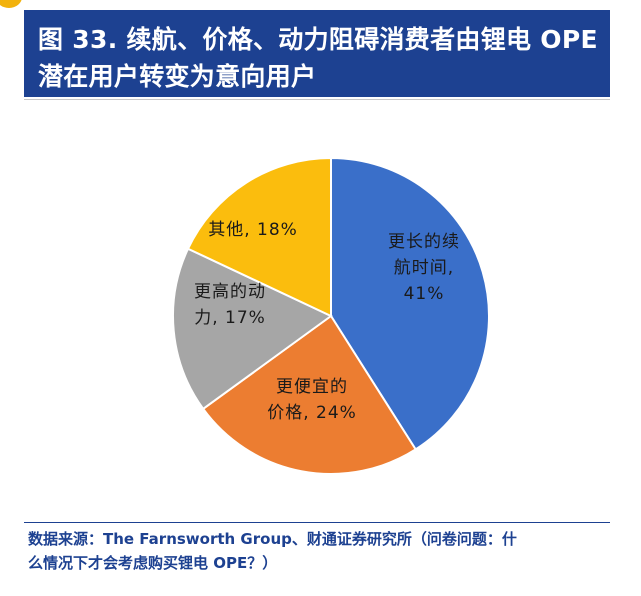  I want to click on source-divider, so click(317, 522).